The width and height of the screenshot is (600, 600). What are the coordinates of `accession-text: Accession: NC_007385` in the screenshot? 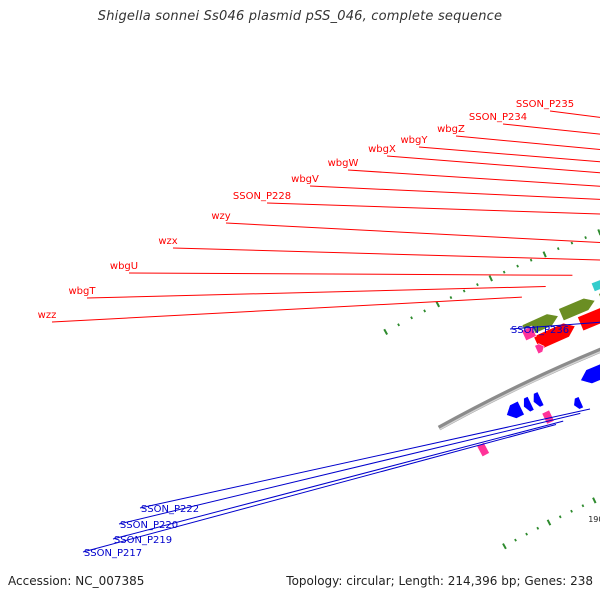 It's located at (76, 581).